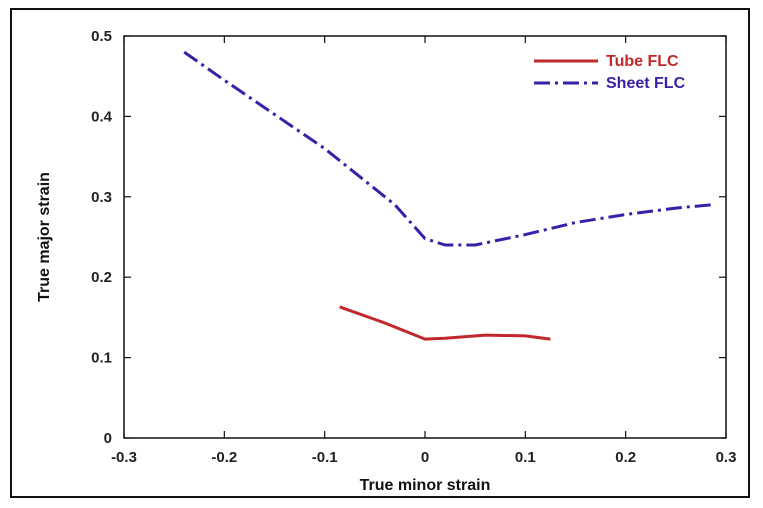 Image resolution: width=763 pixels, height=508 pixels. Describe the element at coordinates (726, 457) in the screenshot. I see `x-tick-label: 0.3` at that location.